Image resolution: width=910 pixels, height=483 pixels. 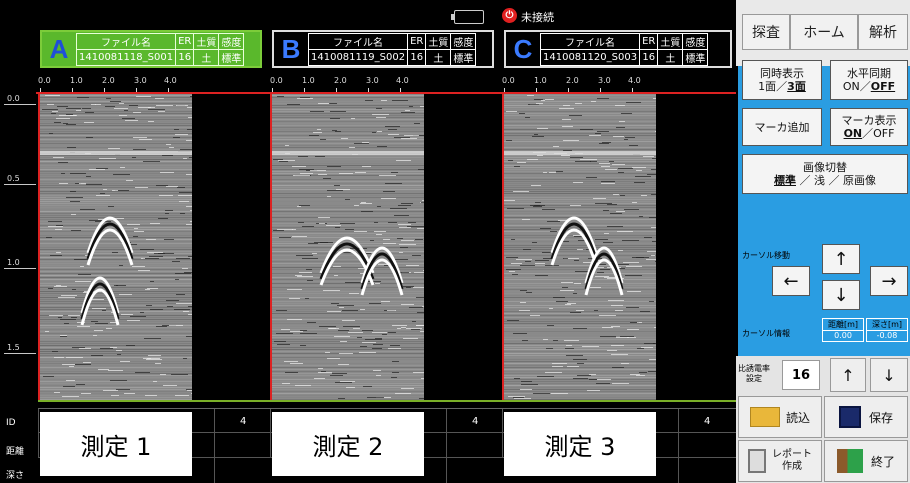 What do you see at coordinates (467, 17) in the screenshot?
I see `battery-icon` at bounding box center [467, 17].